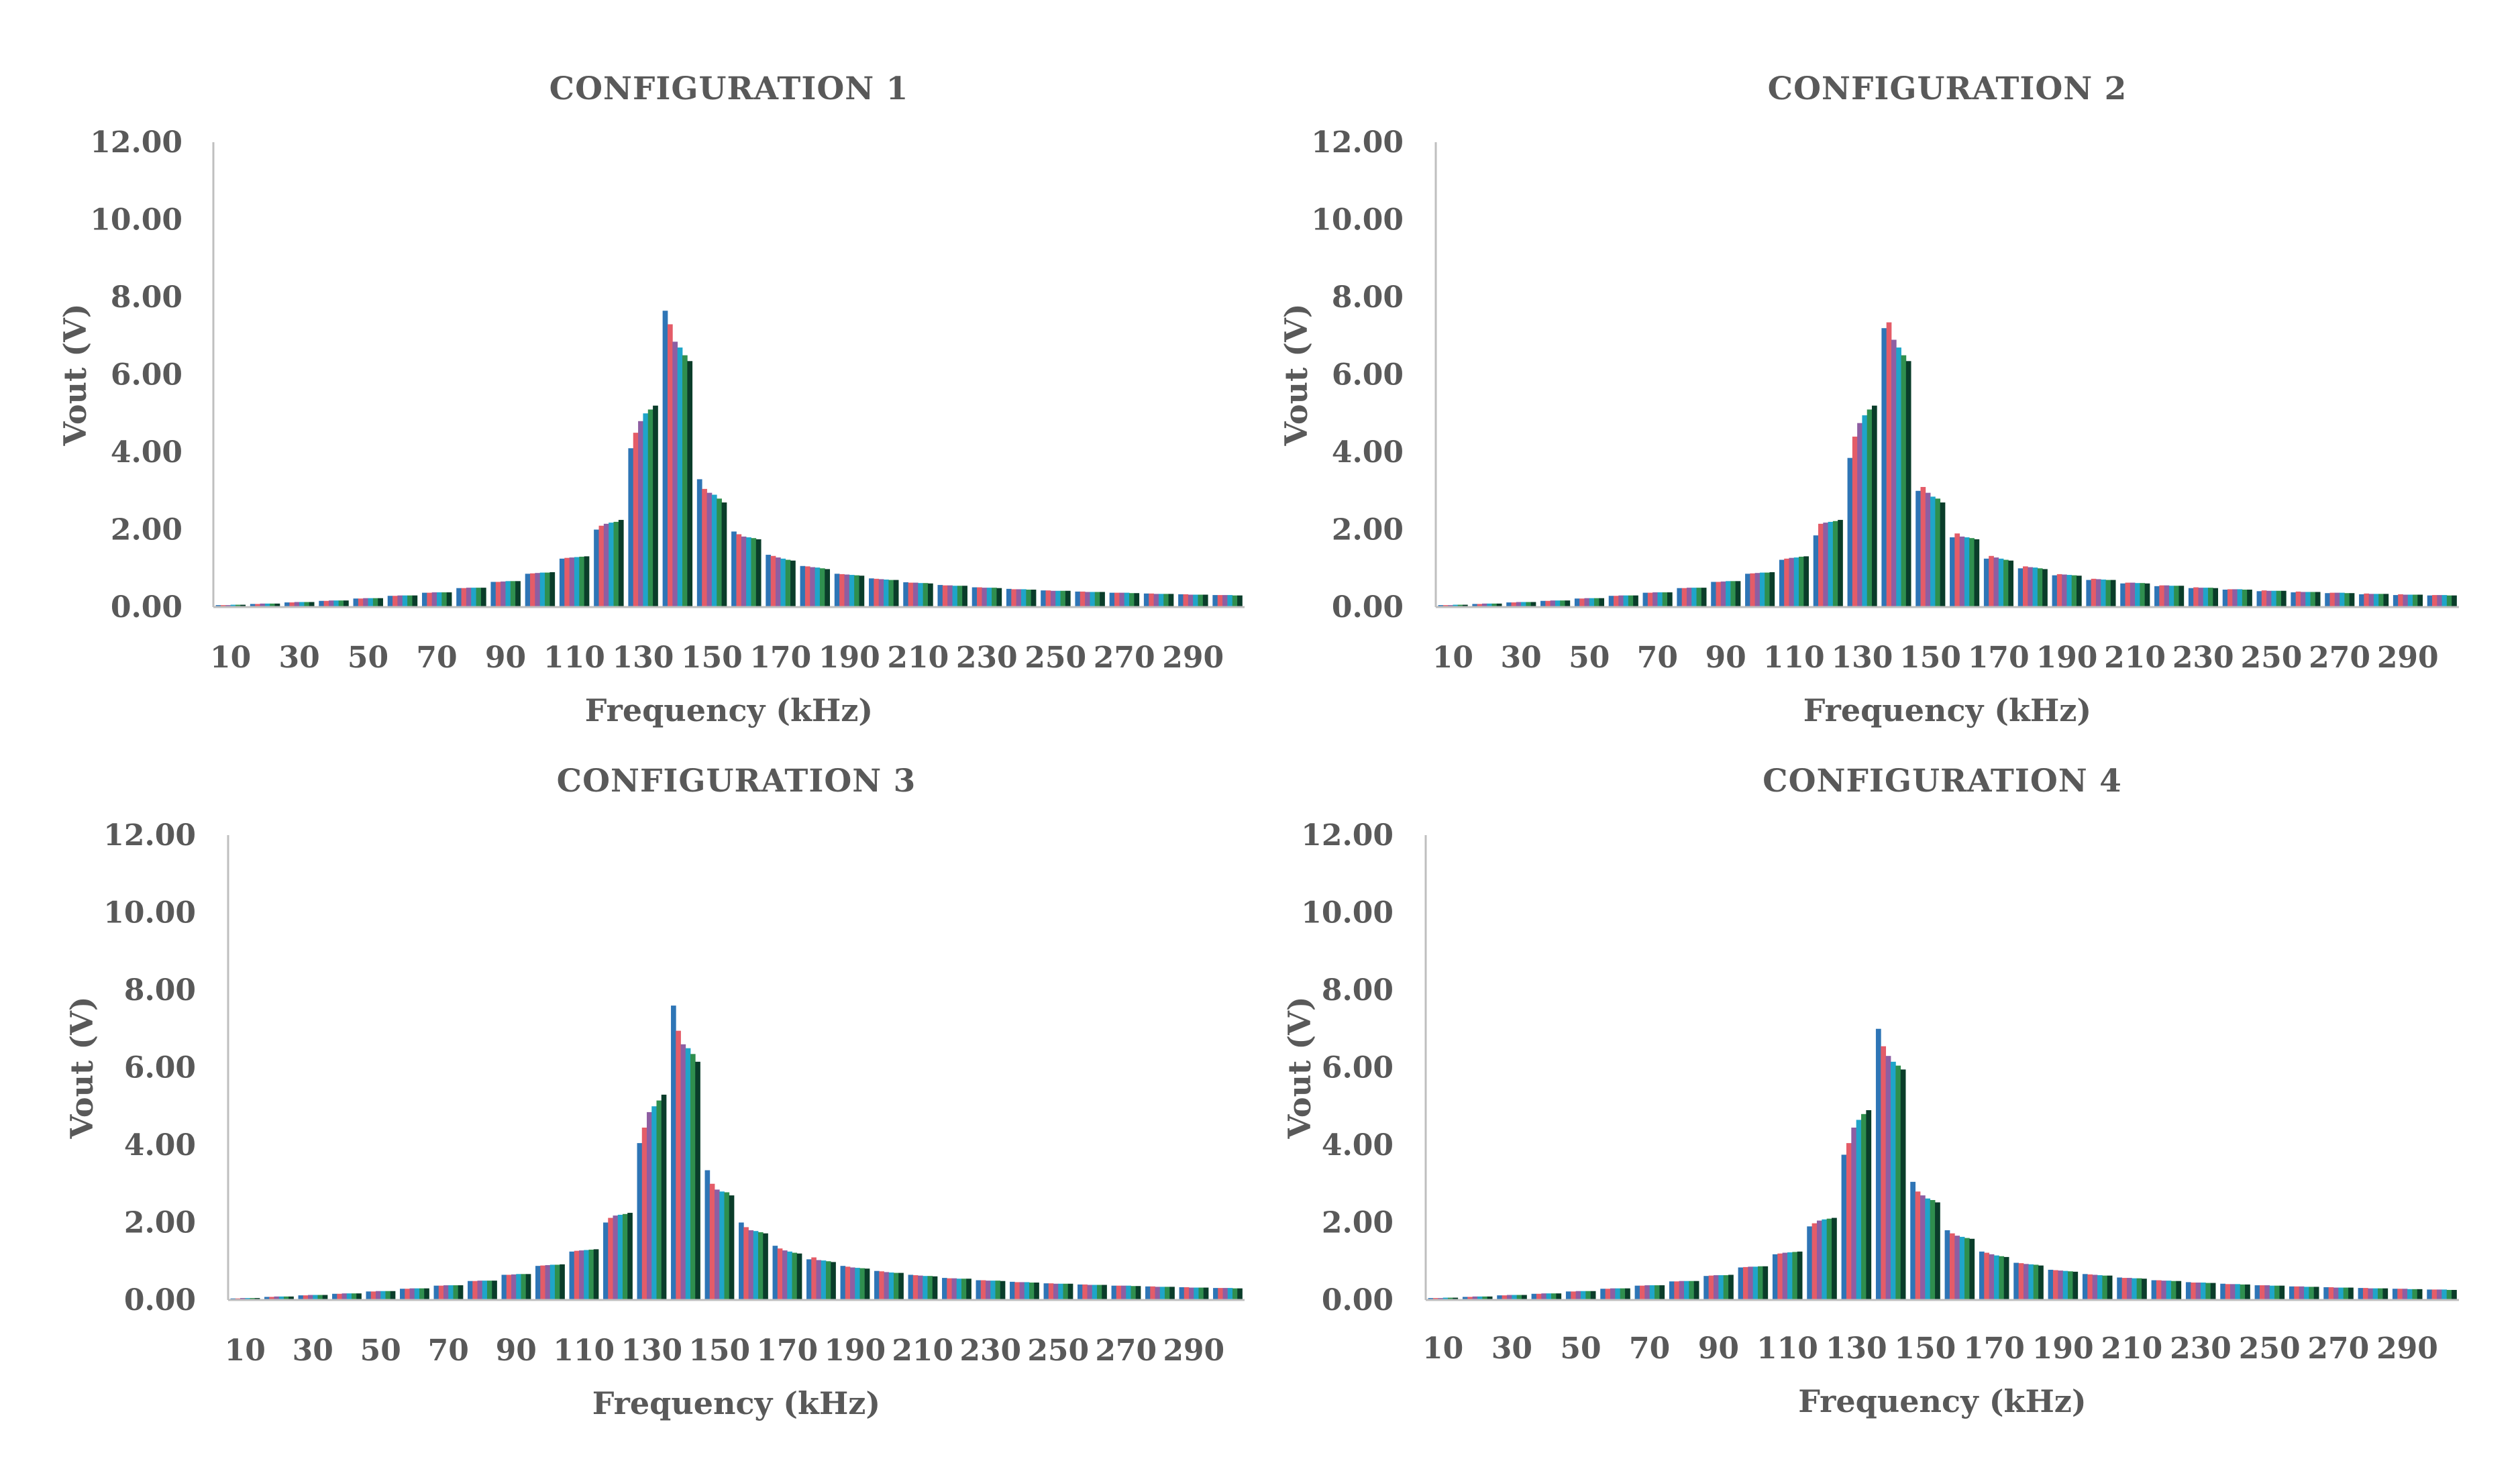  Describe the element at coordinates (1787, 1349) in the screenshot. I see `x-tick-label: 110` at that location.